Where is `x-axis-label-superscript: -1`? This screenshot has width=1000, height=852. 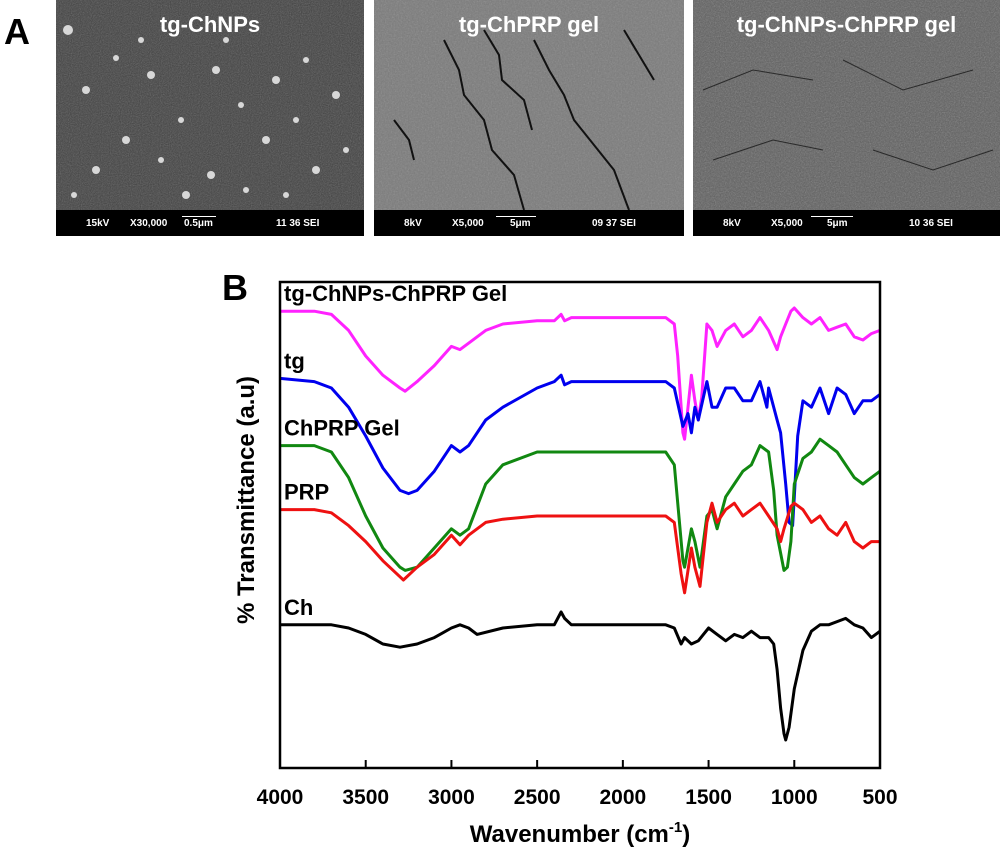 x-axis-label-superscript: -1 is located at coordinates (675, 827).